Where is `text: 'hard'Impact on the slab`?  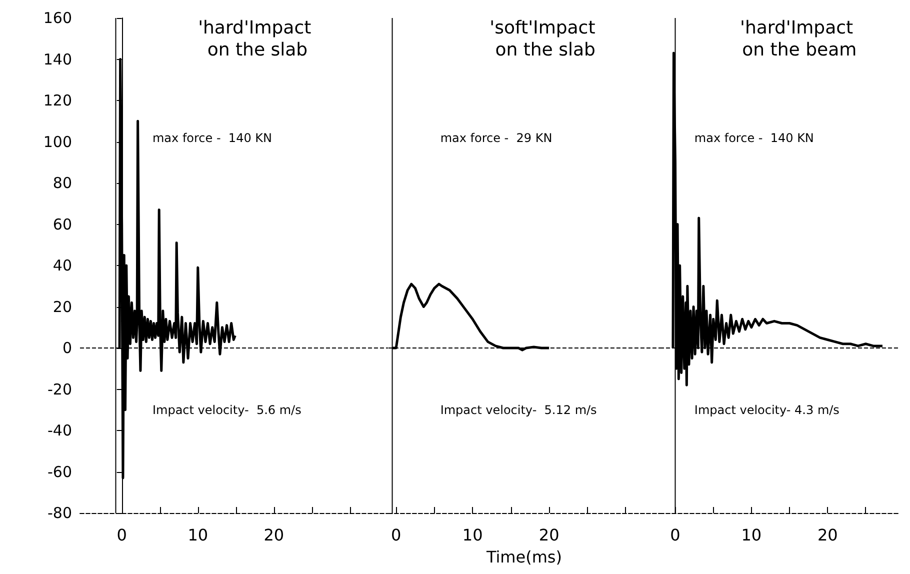 text: 'hard'Impact on the slab is located at coordinates (257, 39).